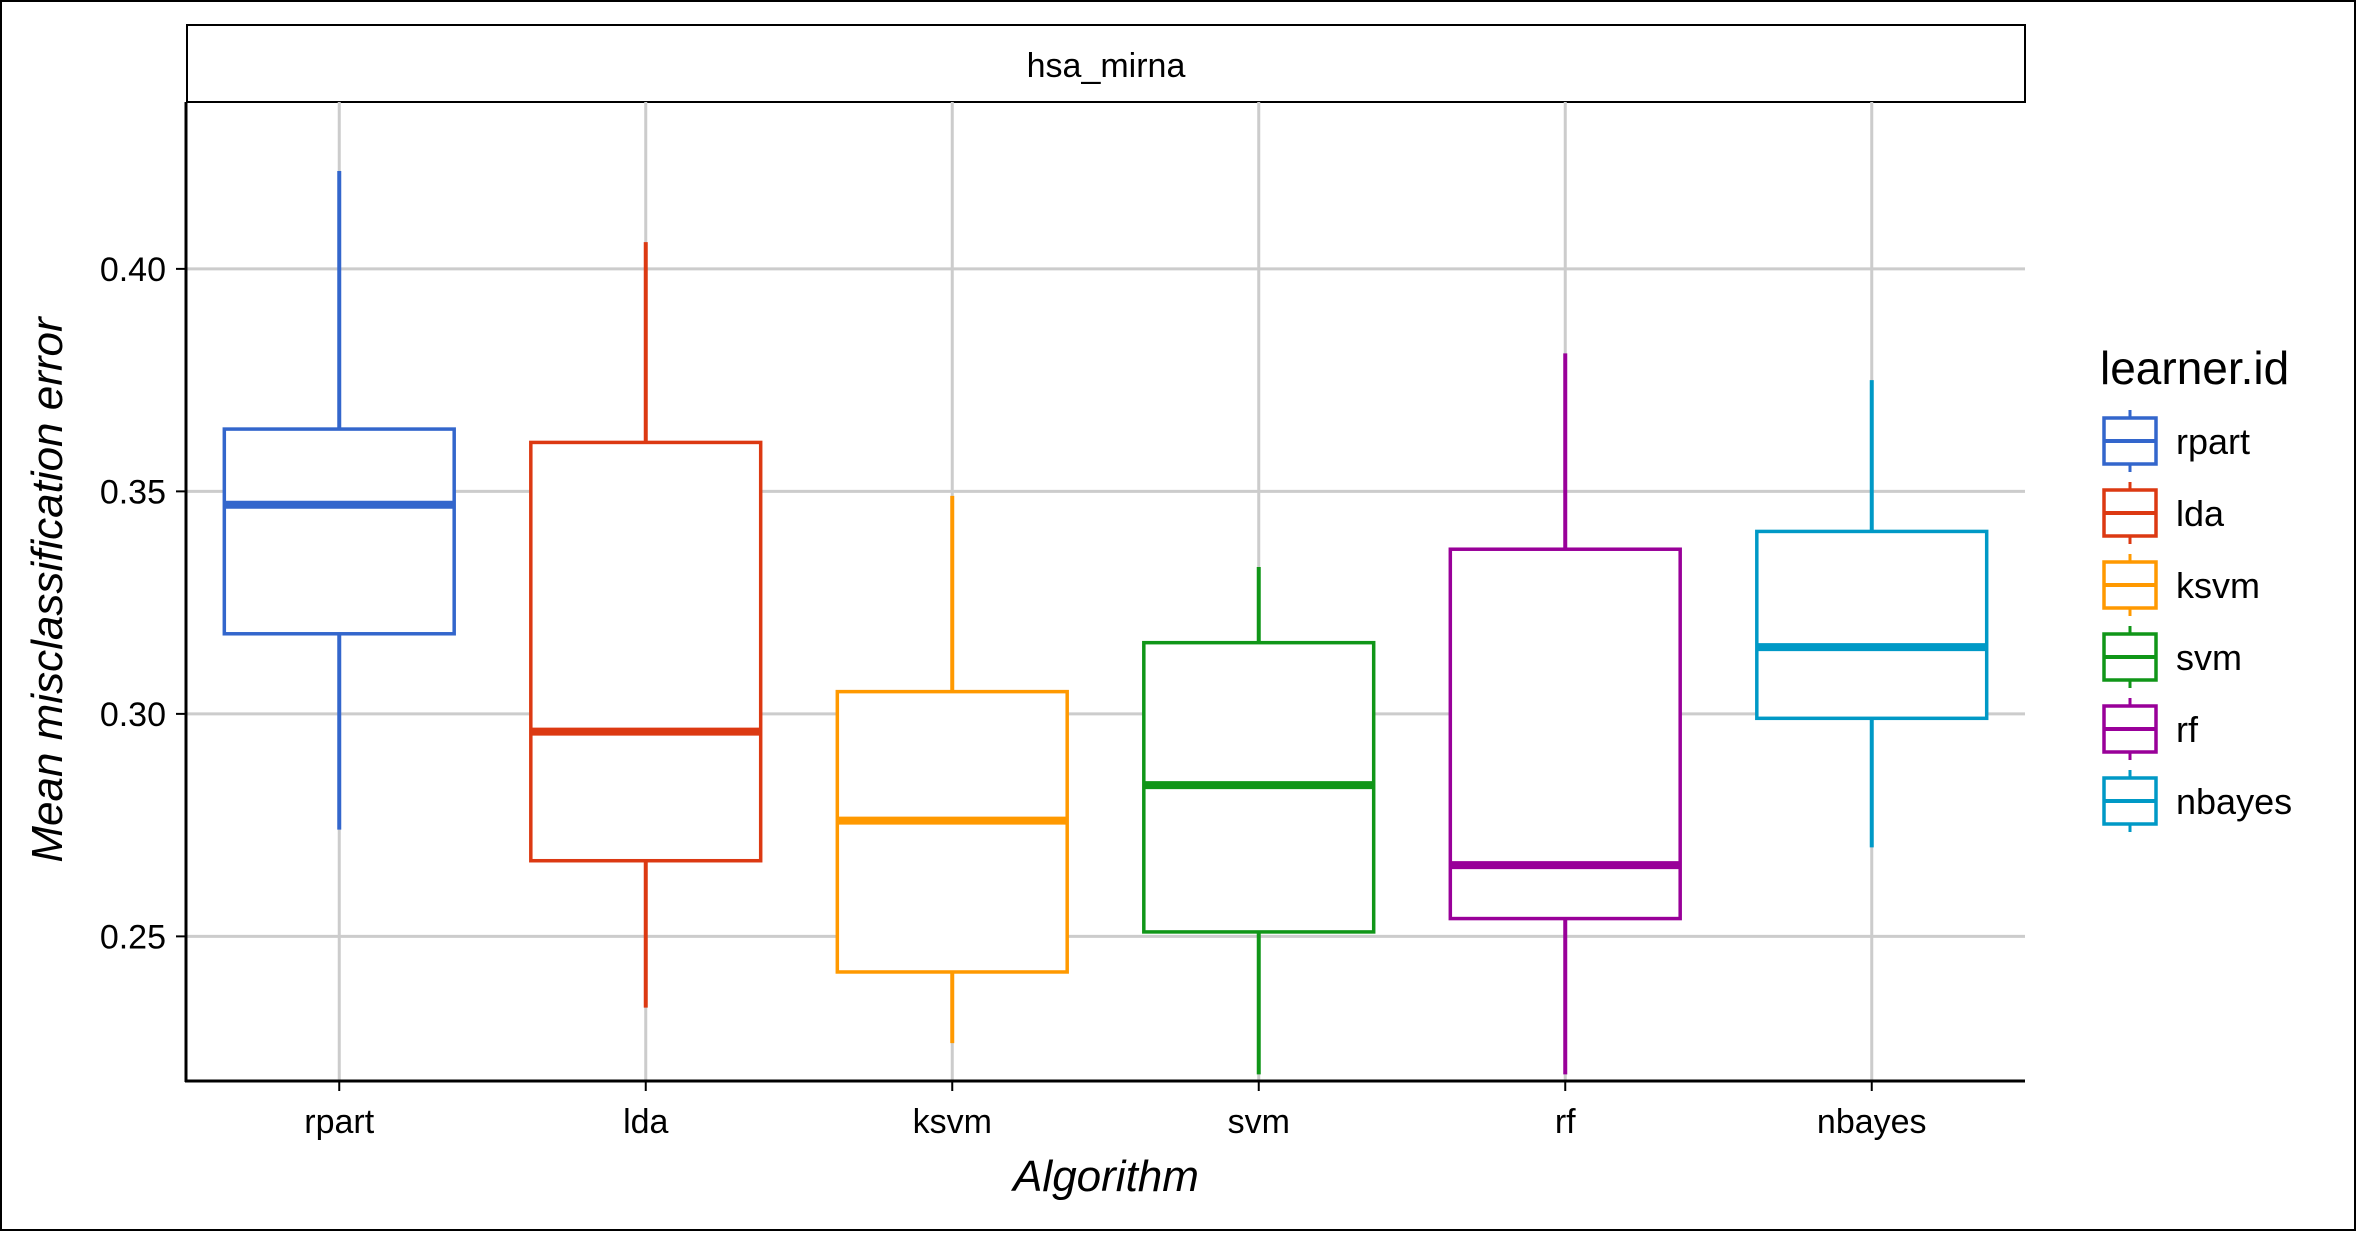  What do you see at coordinates (1104, 1176) in the screenshot?
I see `x-axis-title: Algorithm` at bounding box center [1104, 1176].